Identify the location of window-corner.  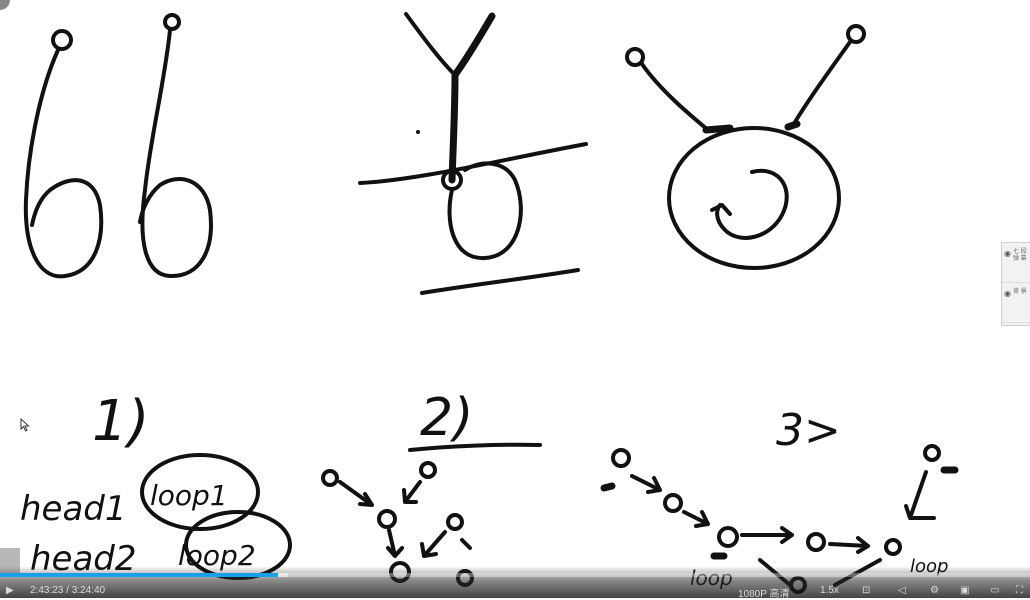
(5, 5).